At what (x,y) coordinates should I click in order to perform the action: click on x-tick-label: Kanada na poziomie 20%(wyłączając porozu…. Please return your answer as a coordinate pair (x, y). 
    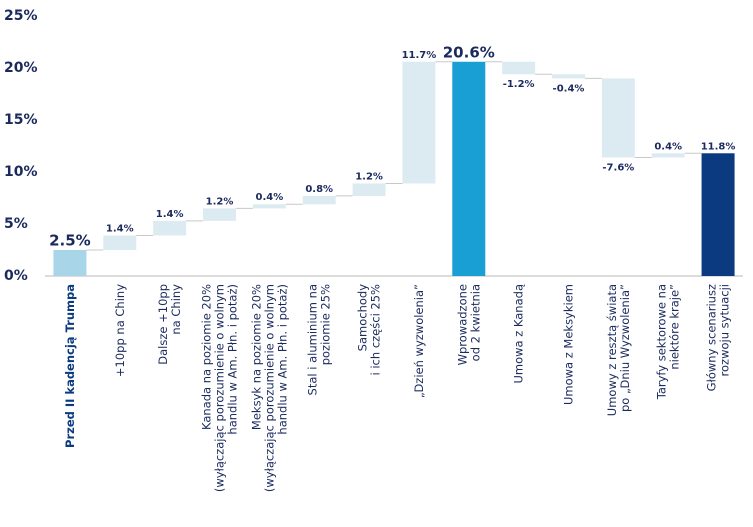
    Looking at the image, I should click on (219, 388).